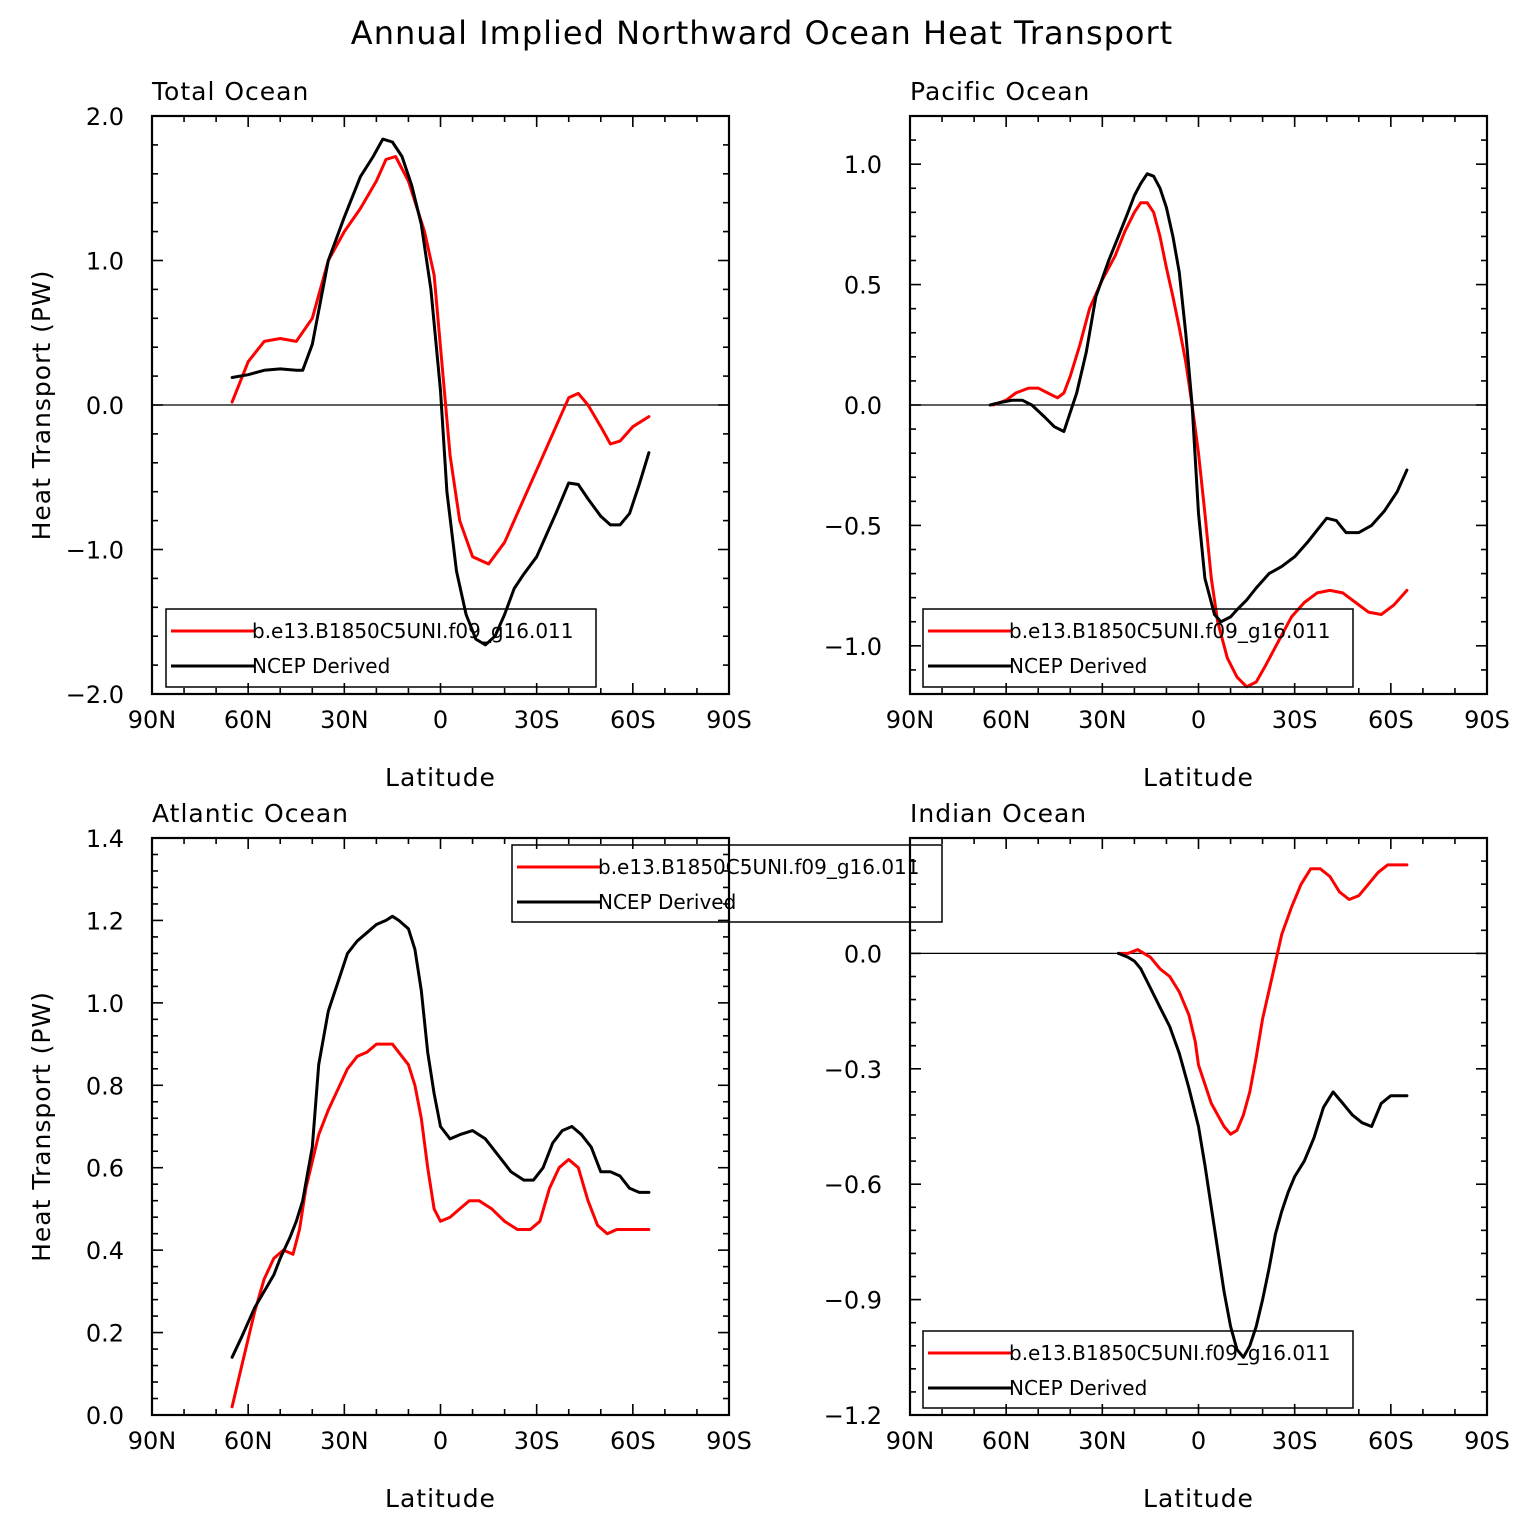 This screenshot has width=1524, height=1527. What do you see at coordinates (105, 1086) in the screenshot?
I see `y-tick-label: 0.8` at bounding box center [105, 1086].